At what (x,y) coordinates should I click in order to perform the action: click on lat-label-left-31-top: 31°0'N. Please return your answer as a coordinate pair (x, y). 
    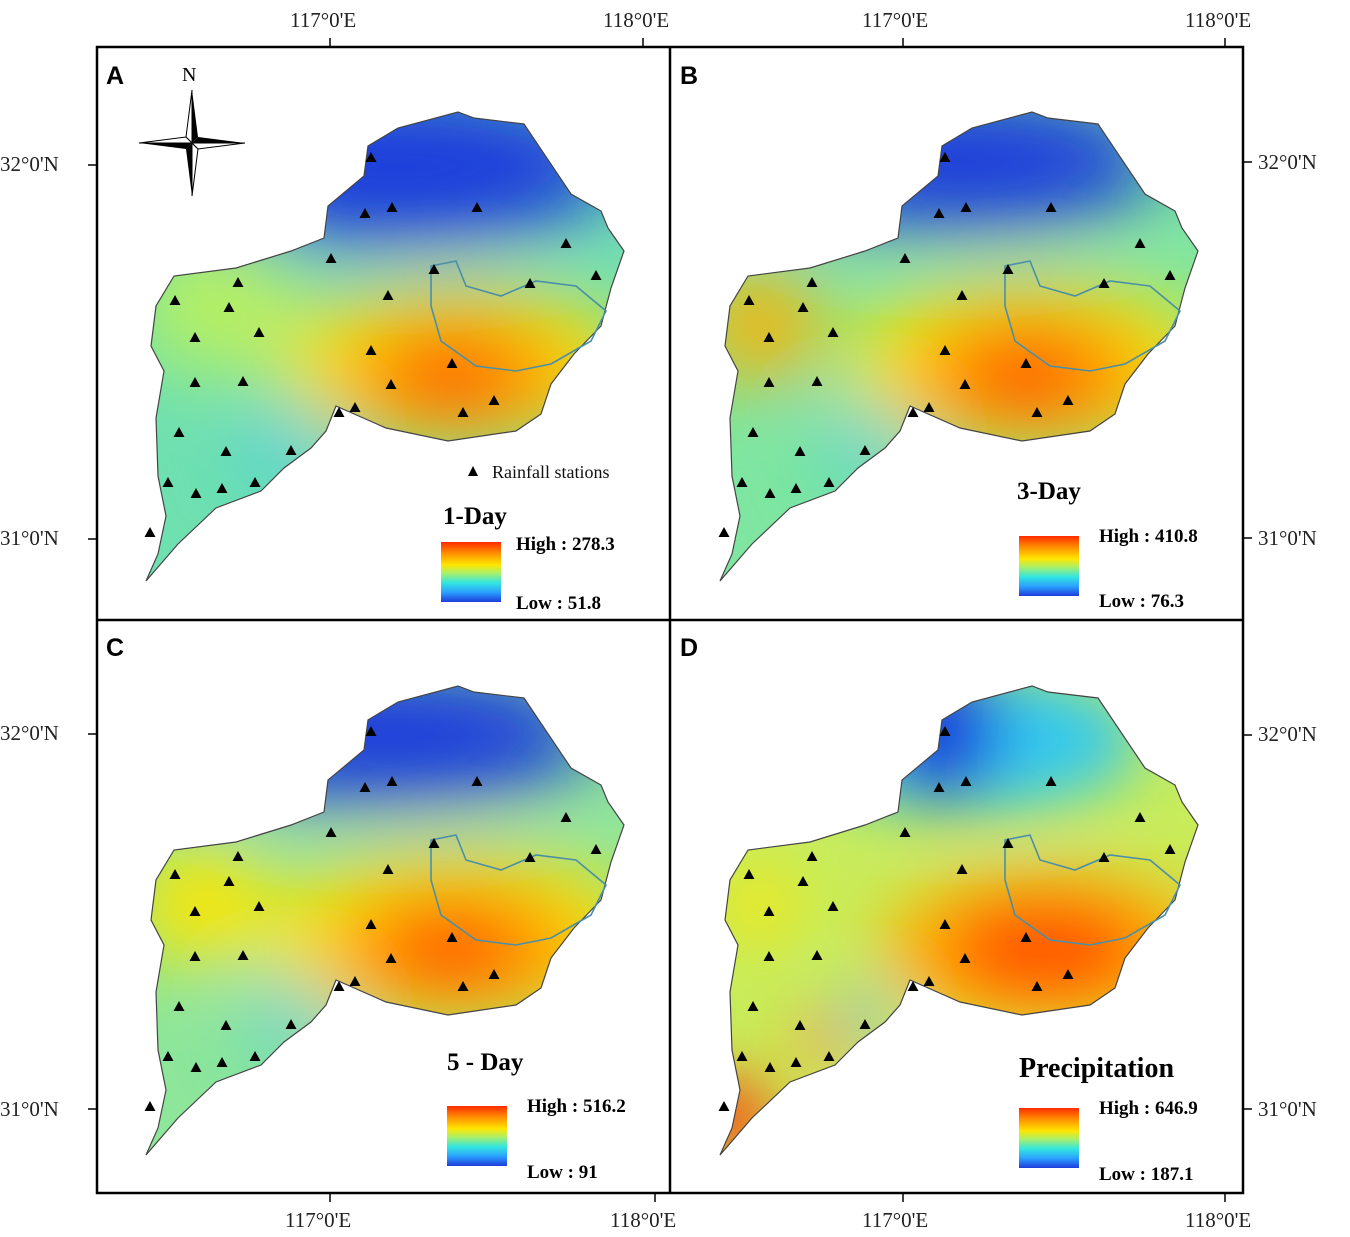
    Looking at the image, I should click on (29, 538).